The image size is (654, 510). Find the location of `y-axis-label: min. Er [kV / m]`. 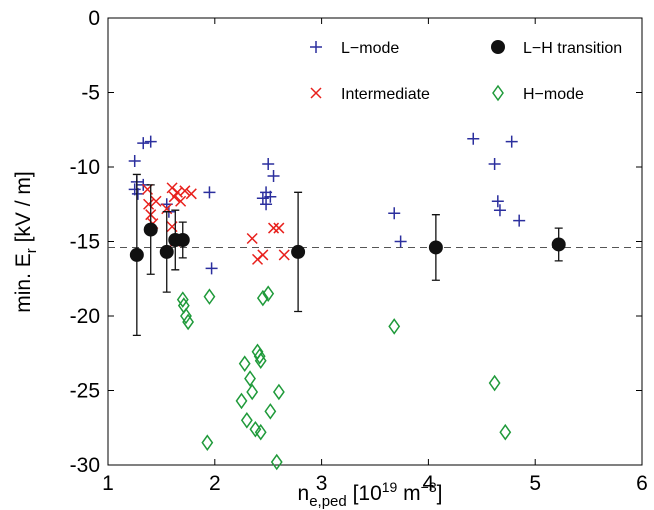

y-axis-label: min. Er [kV / m] is located at coordinates (26, 242).